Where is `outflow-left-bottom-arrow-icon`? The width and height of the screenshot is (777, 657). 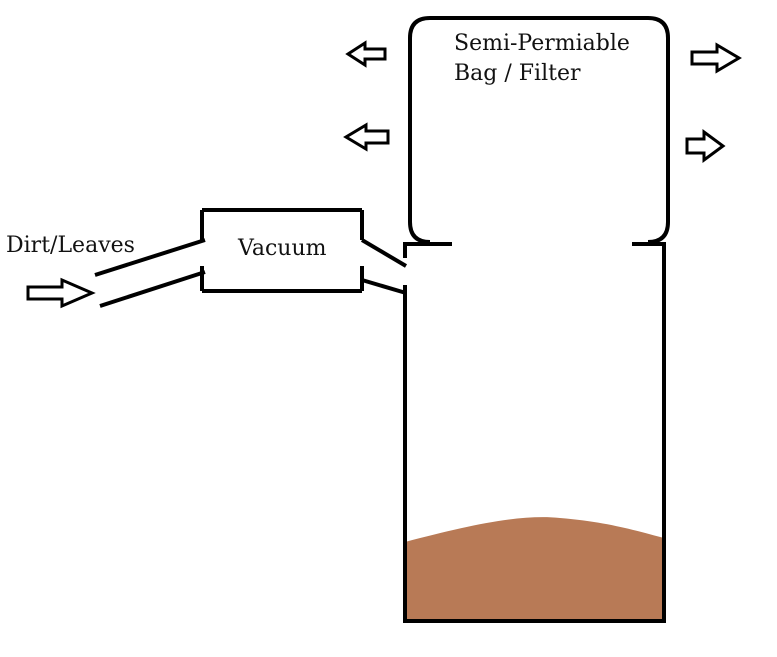 outflow-left-bottom-arrow-icon is located at coordinates (366, 137).